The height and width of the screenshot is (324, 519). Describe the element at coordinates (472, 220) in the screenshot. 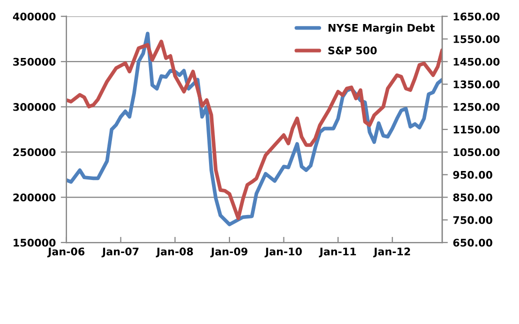

I see `y2-tick-label: 750.00` at that location.